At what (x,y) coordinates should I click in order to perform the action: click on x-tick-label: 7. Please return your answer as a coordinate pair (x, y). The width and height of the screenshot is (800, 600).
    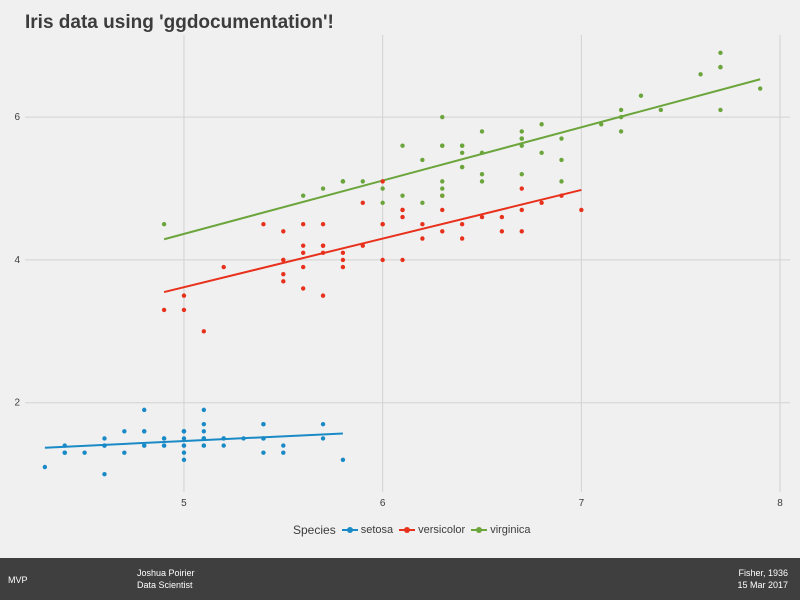
    Looking at the image, I should click on (582, 503).